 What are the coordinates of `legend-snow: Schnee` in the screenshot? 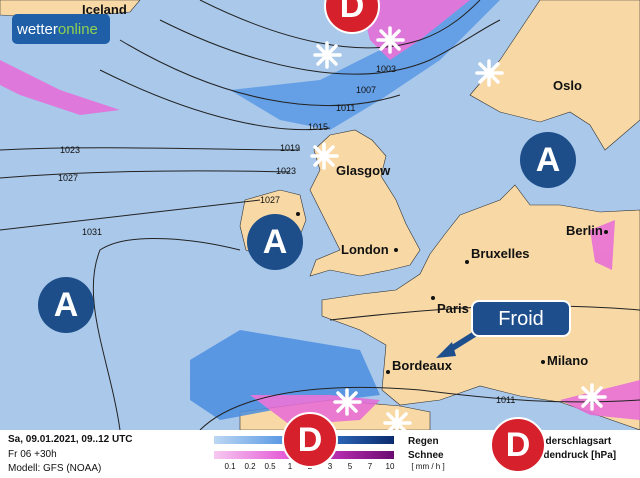 It's located at (426, 455).